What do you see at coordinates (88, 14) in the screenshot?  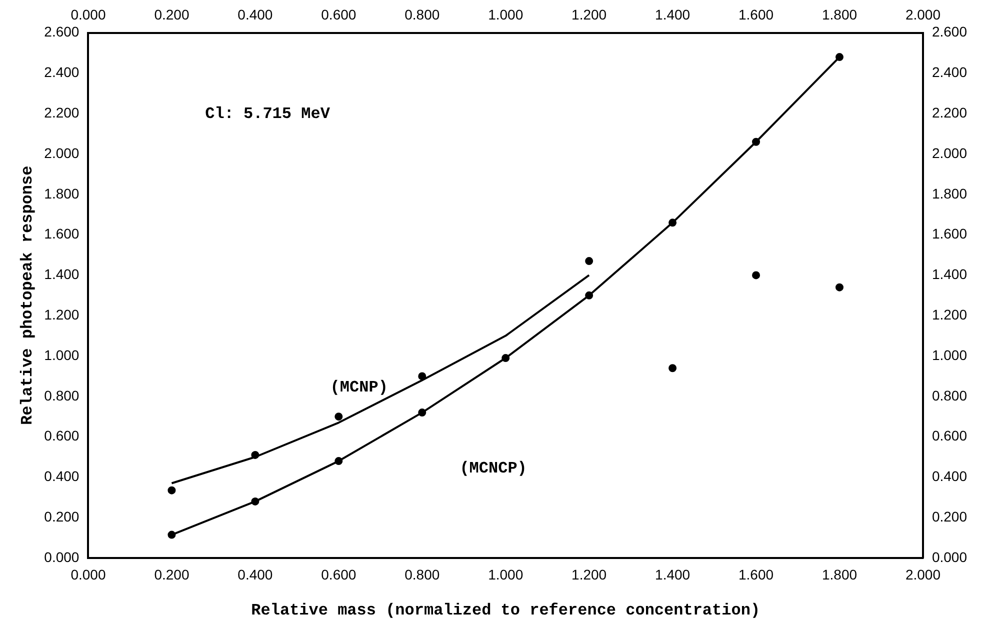 I see `x2-tick-label: 0.000` at bounding box center [88, 14].